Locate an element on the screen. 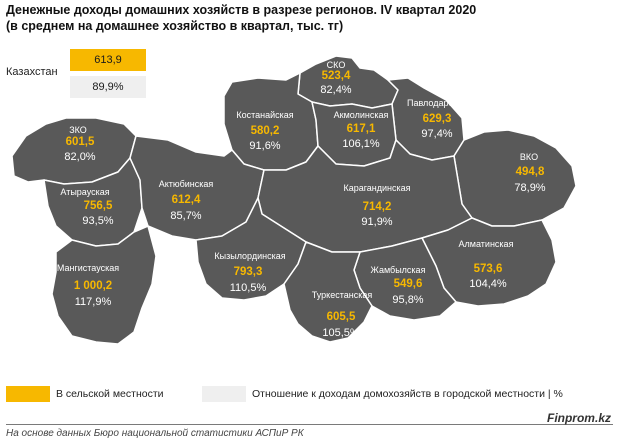 Image resolution: width=619 pixels, height=445 pixels. region-mangistau is located at coordinates (104, 285).